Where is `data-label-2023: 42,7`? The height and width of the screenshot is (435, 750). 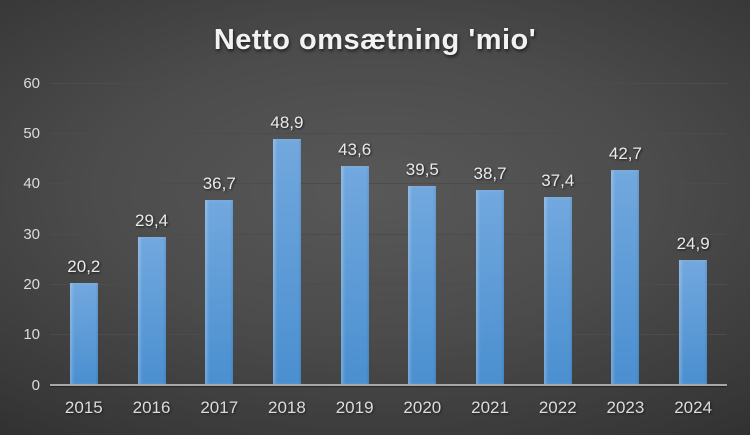
data-label-2023: 42,7 is located at coordinates (625, 154).